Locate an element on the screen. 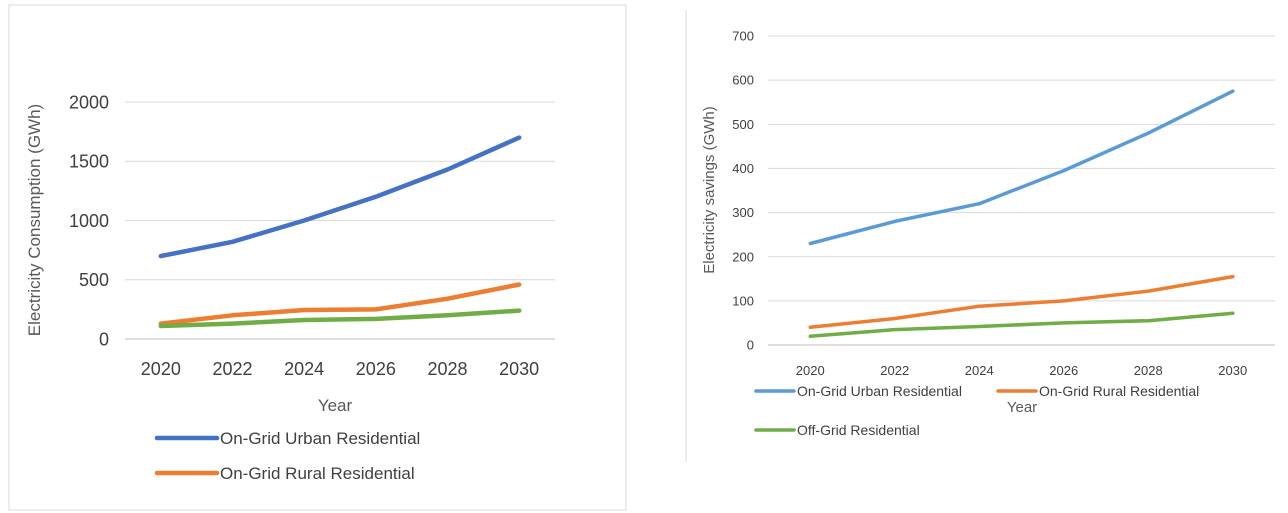 The image size is (1288, 513). c2-x-tick-label: 2028 is located at coordinates (1148, 370).